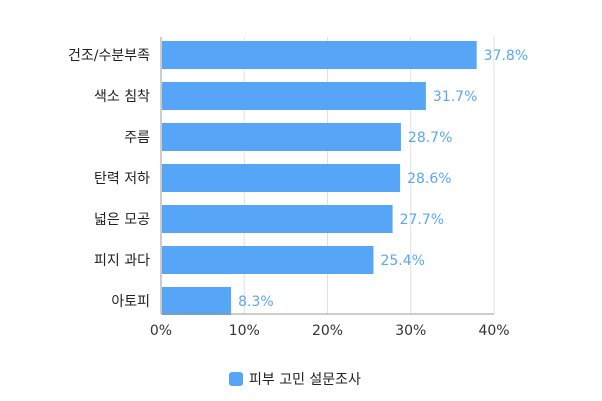 Image resolution: width=602 pixels, height=401 pixels. I want to click on legend-swatch, so click(236, 379).